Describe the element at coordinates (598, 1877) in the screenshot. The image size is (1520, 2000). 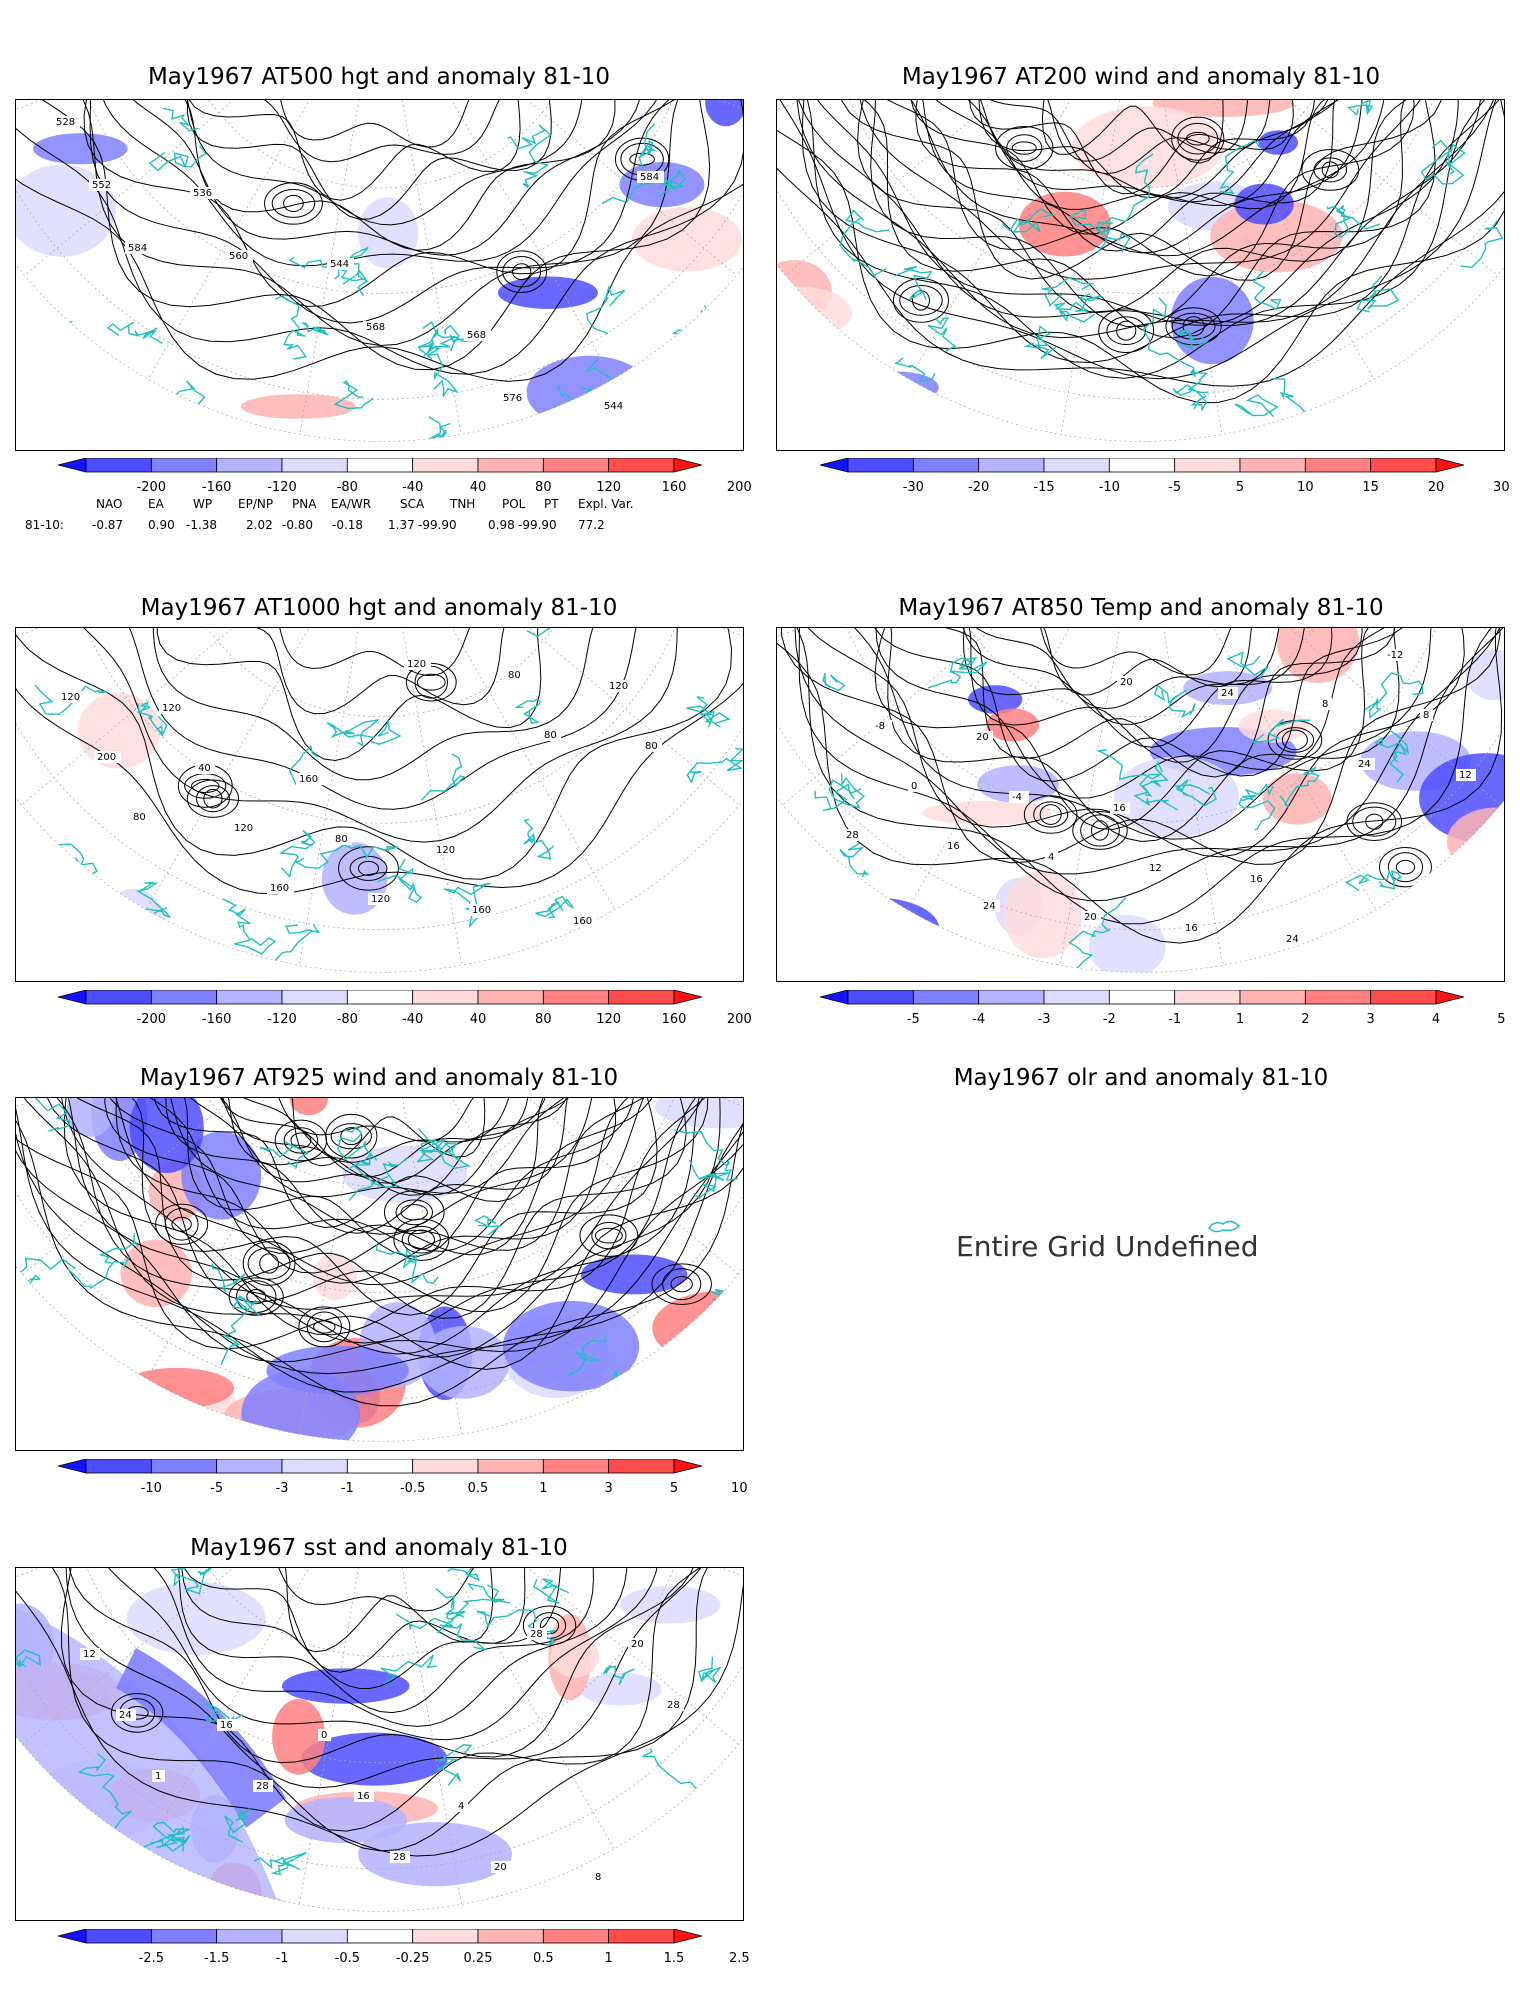
I see `contour-label: 8` at that location.